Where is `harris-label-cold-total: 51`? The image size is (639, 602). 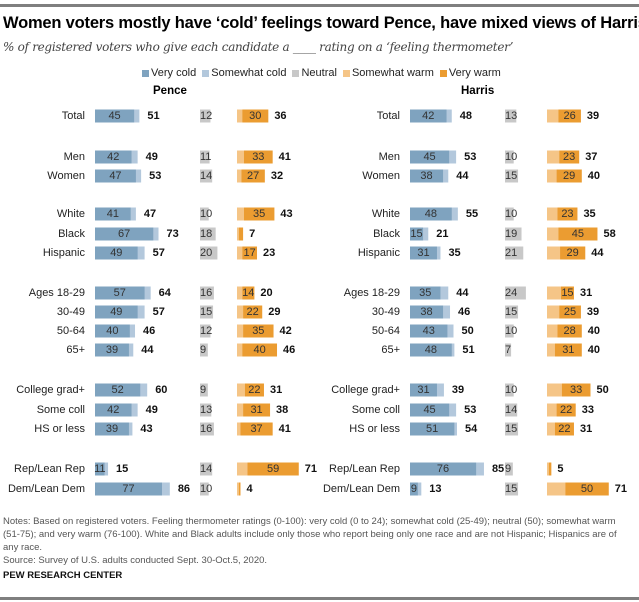
harris-label-cold-total: 51 is located at coordinates (468, 350).